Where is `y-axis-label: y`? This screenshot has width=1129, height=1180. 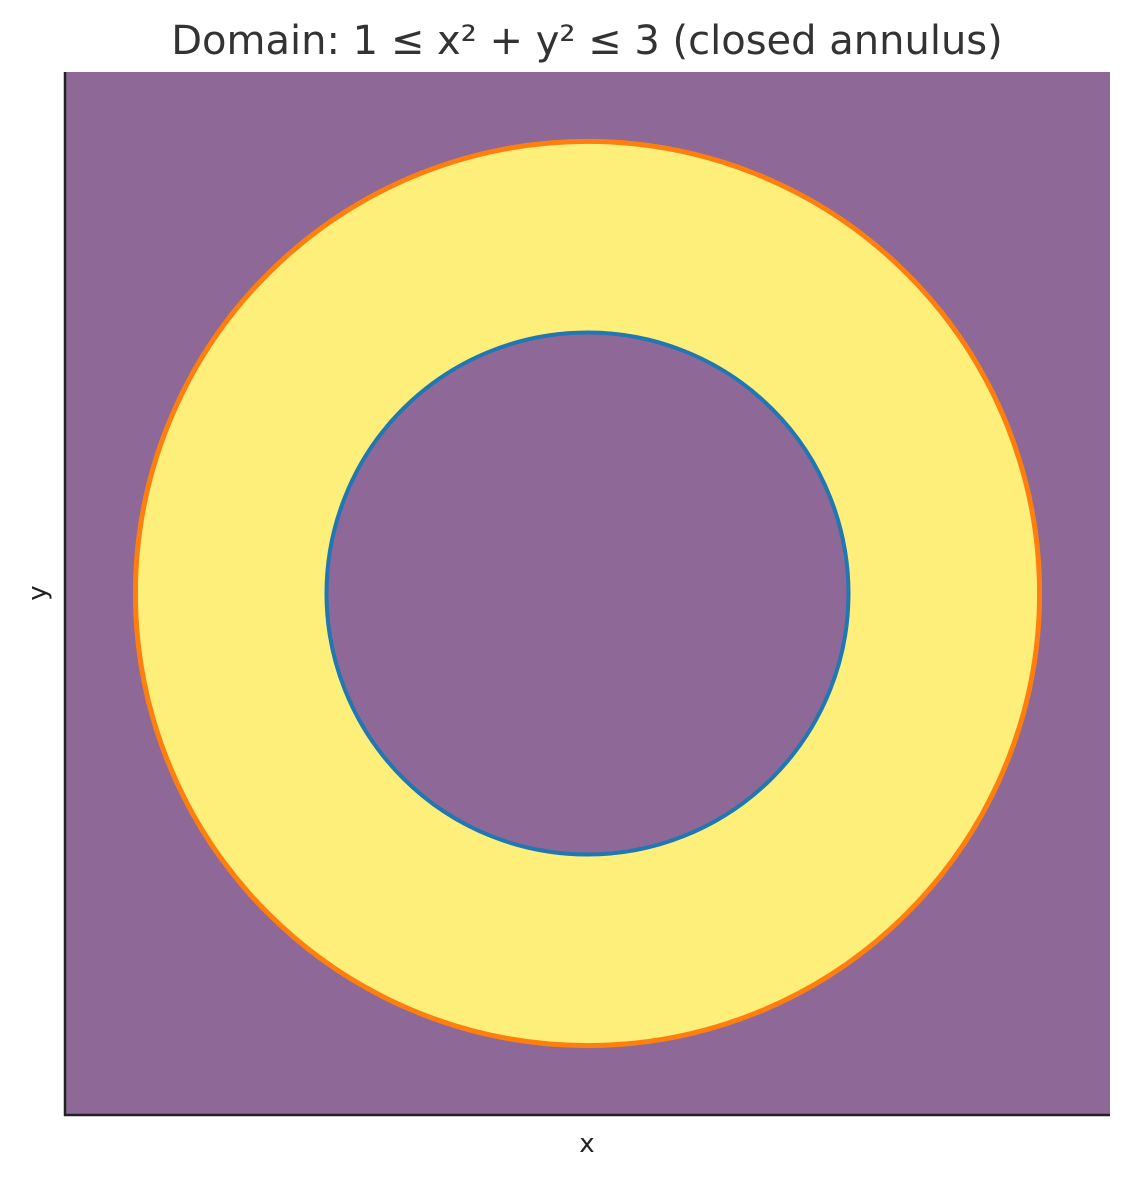 y-axis-label: y is located at coordinates (38, 592).